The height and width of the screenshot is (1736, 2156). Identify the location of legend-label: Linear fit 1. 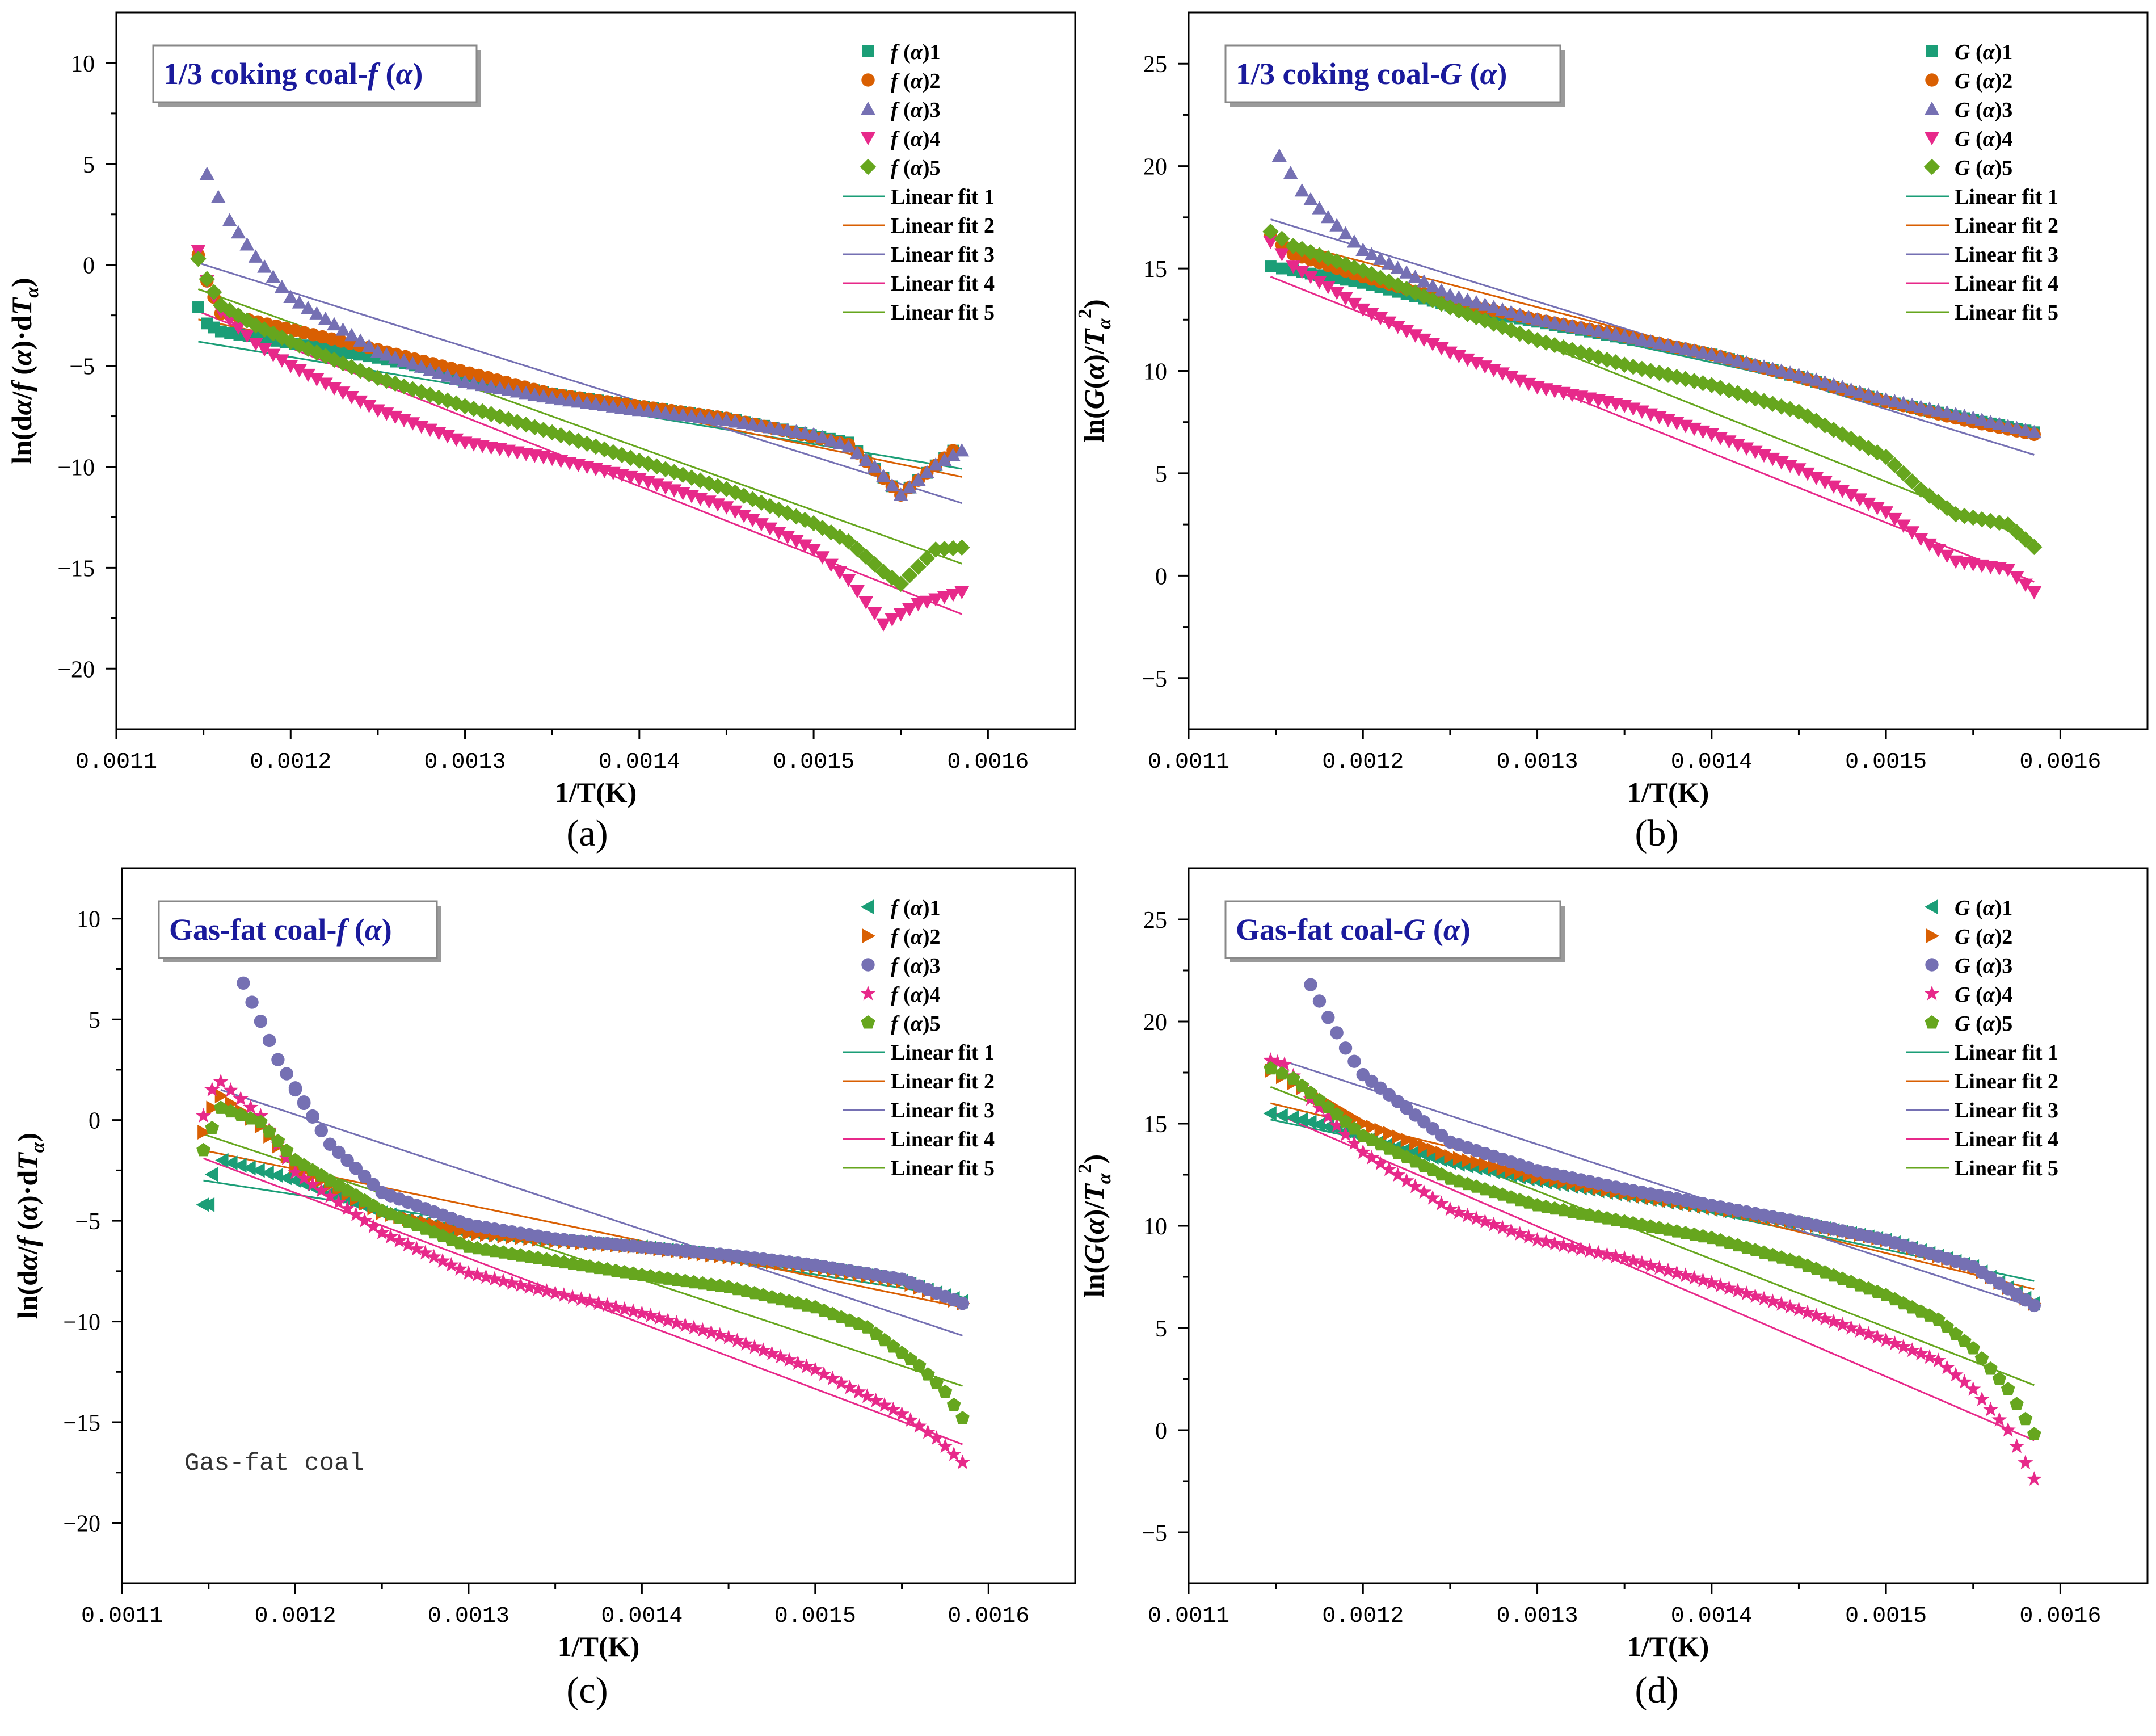
(2007, 197).